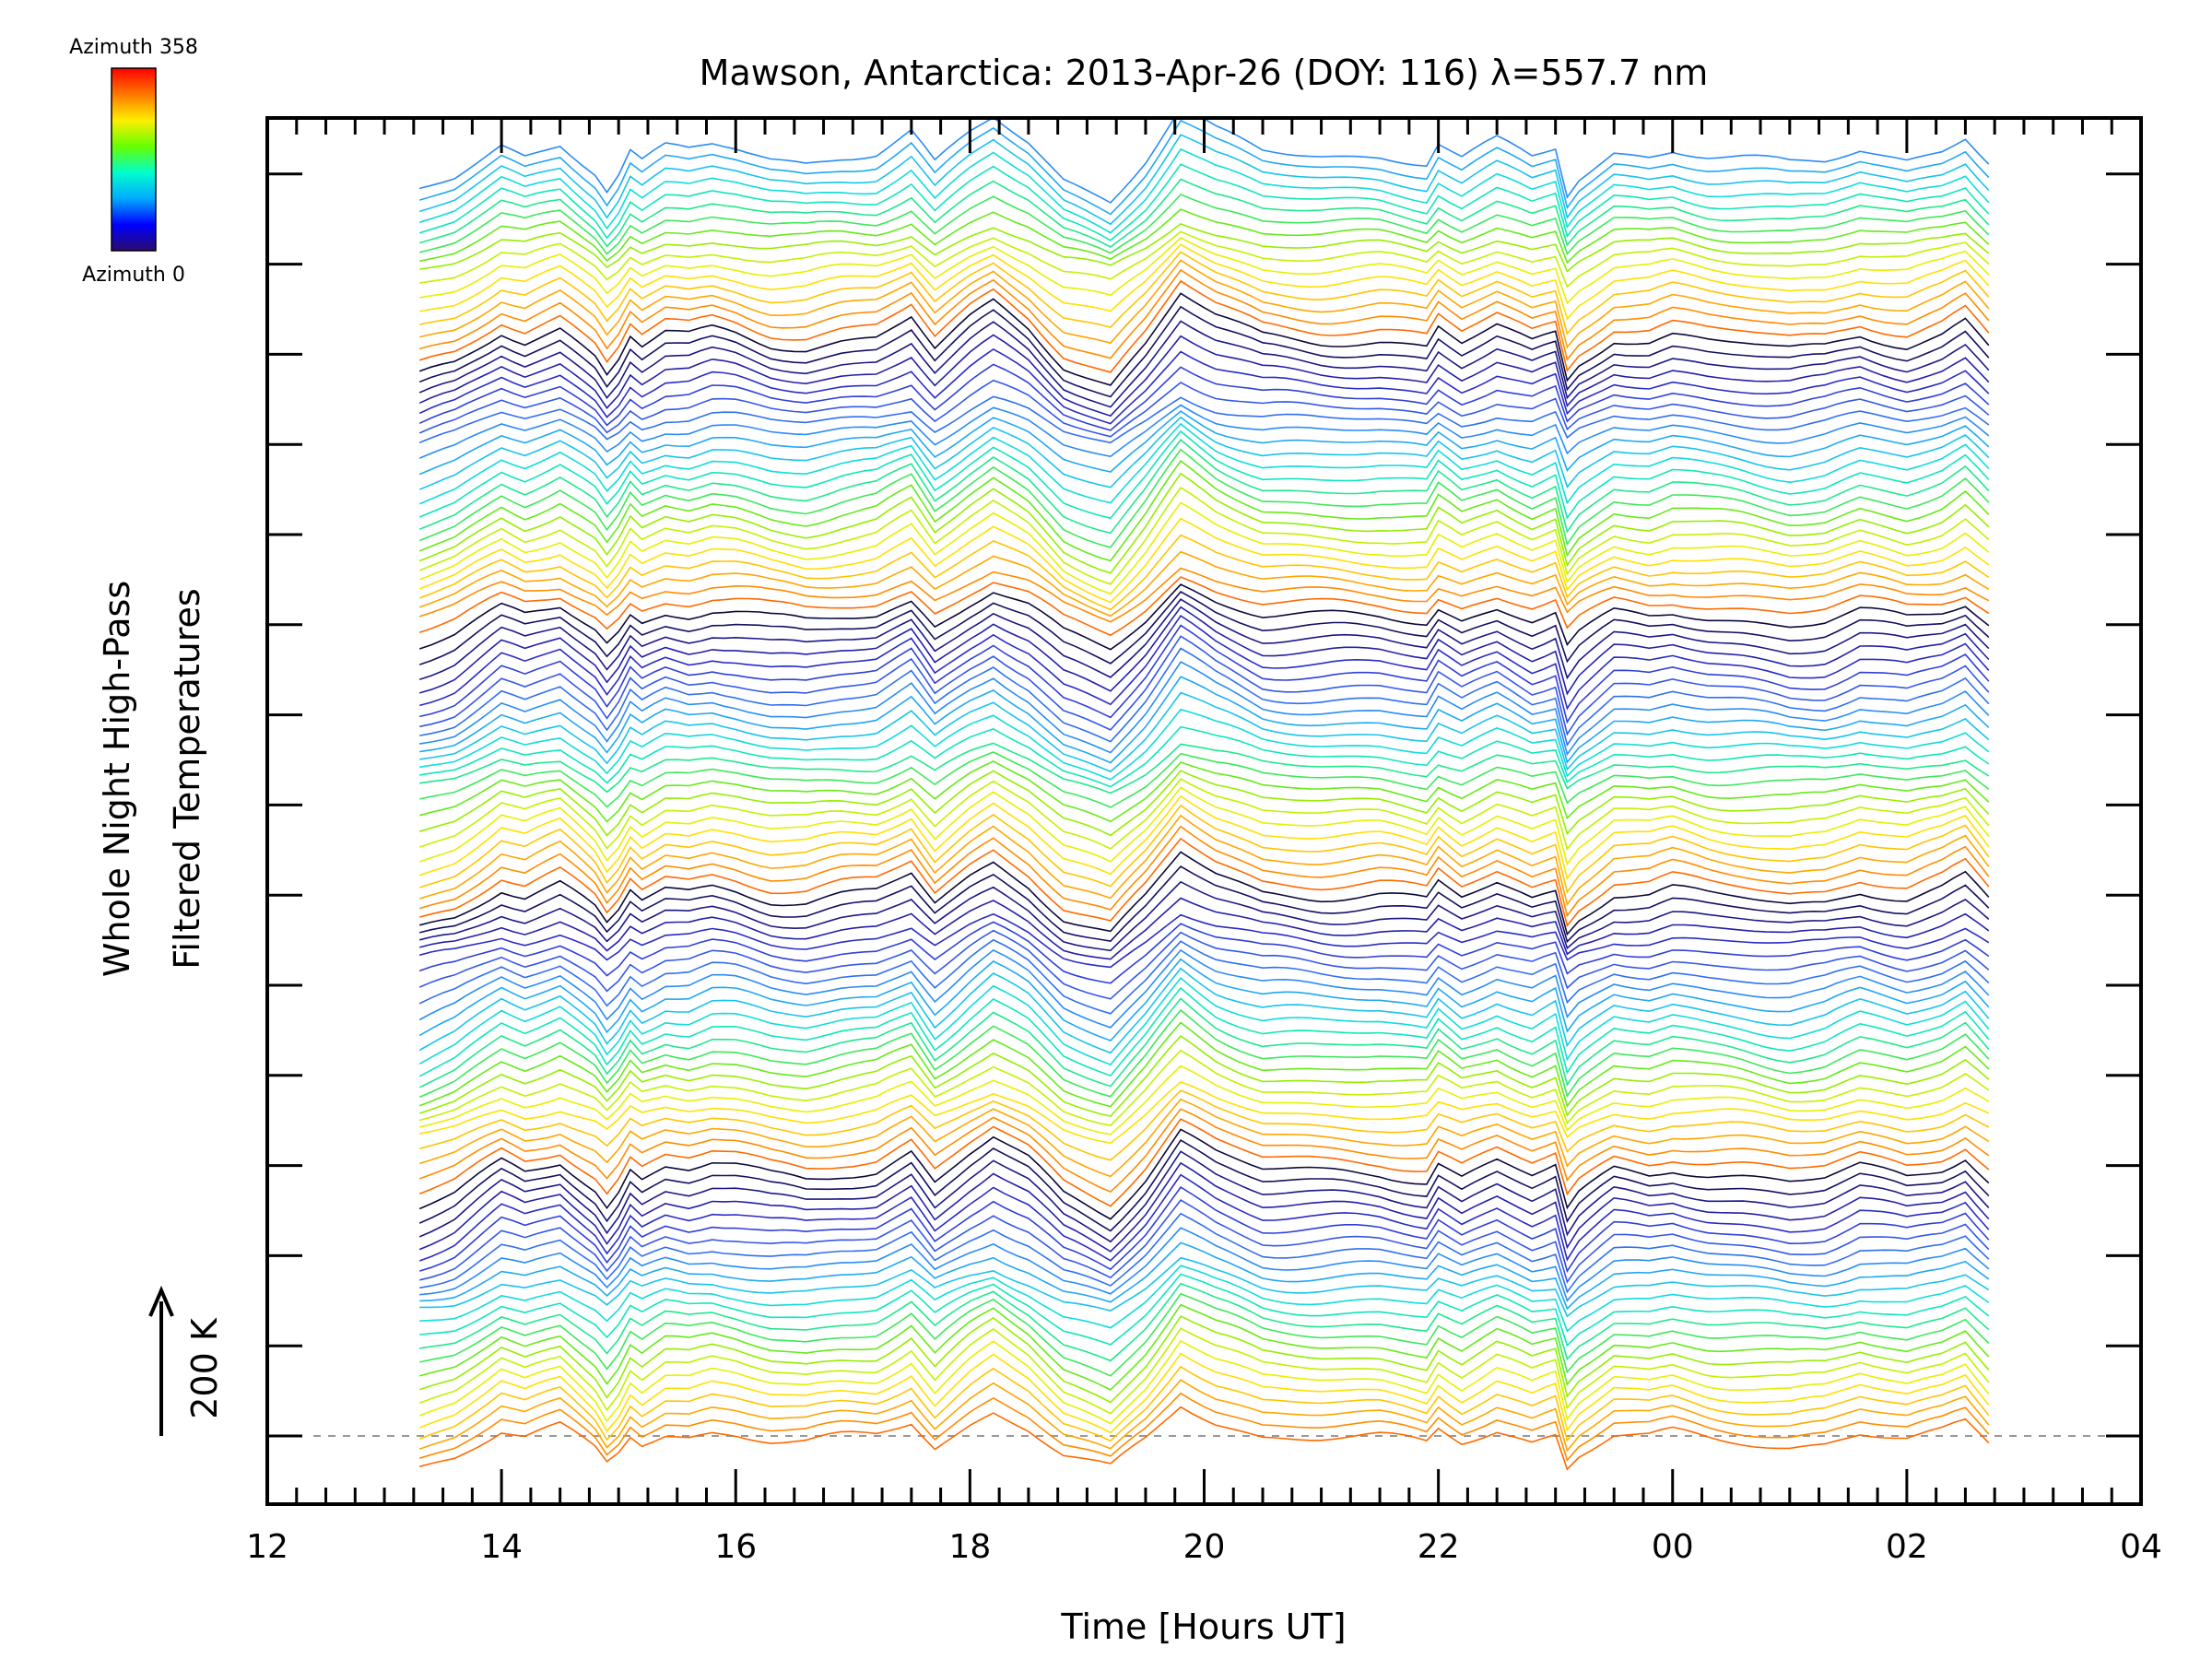 The image size is (2212, 1659). What do you see at coordinates (501, 1547) in the screenshot?
I see `x-tick-label: 14` at bounding box center [501, 1547].